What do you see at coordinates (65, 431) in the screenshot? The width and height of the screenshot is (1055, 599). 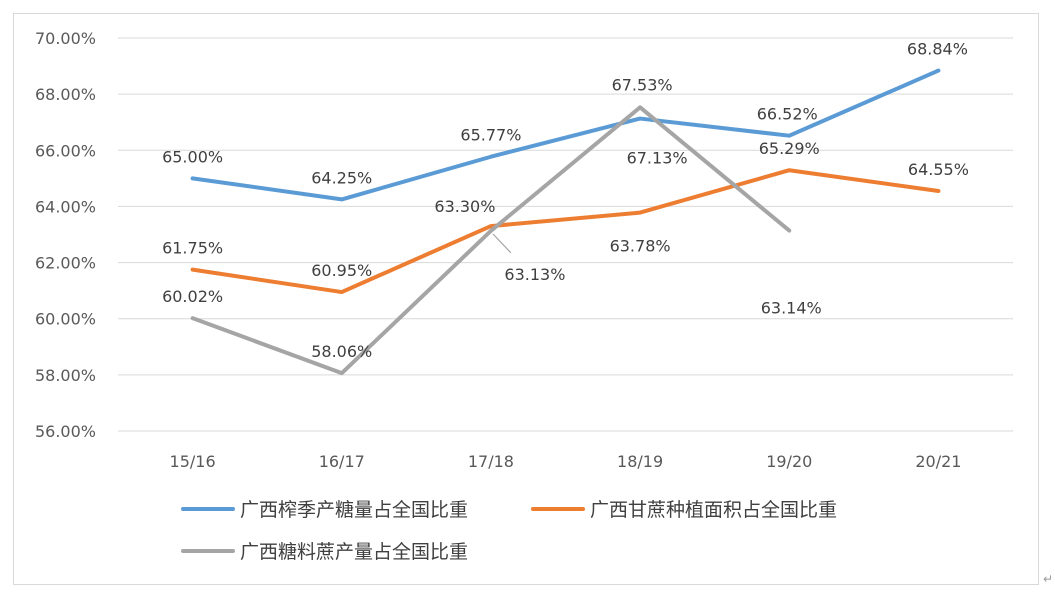 I see `y-tick-label: 56.00%` at bounding box center [65, 431].